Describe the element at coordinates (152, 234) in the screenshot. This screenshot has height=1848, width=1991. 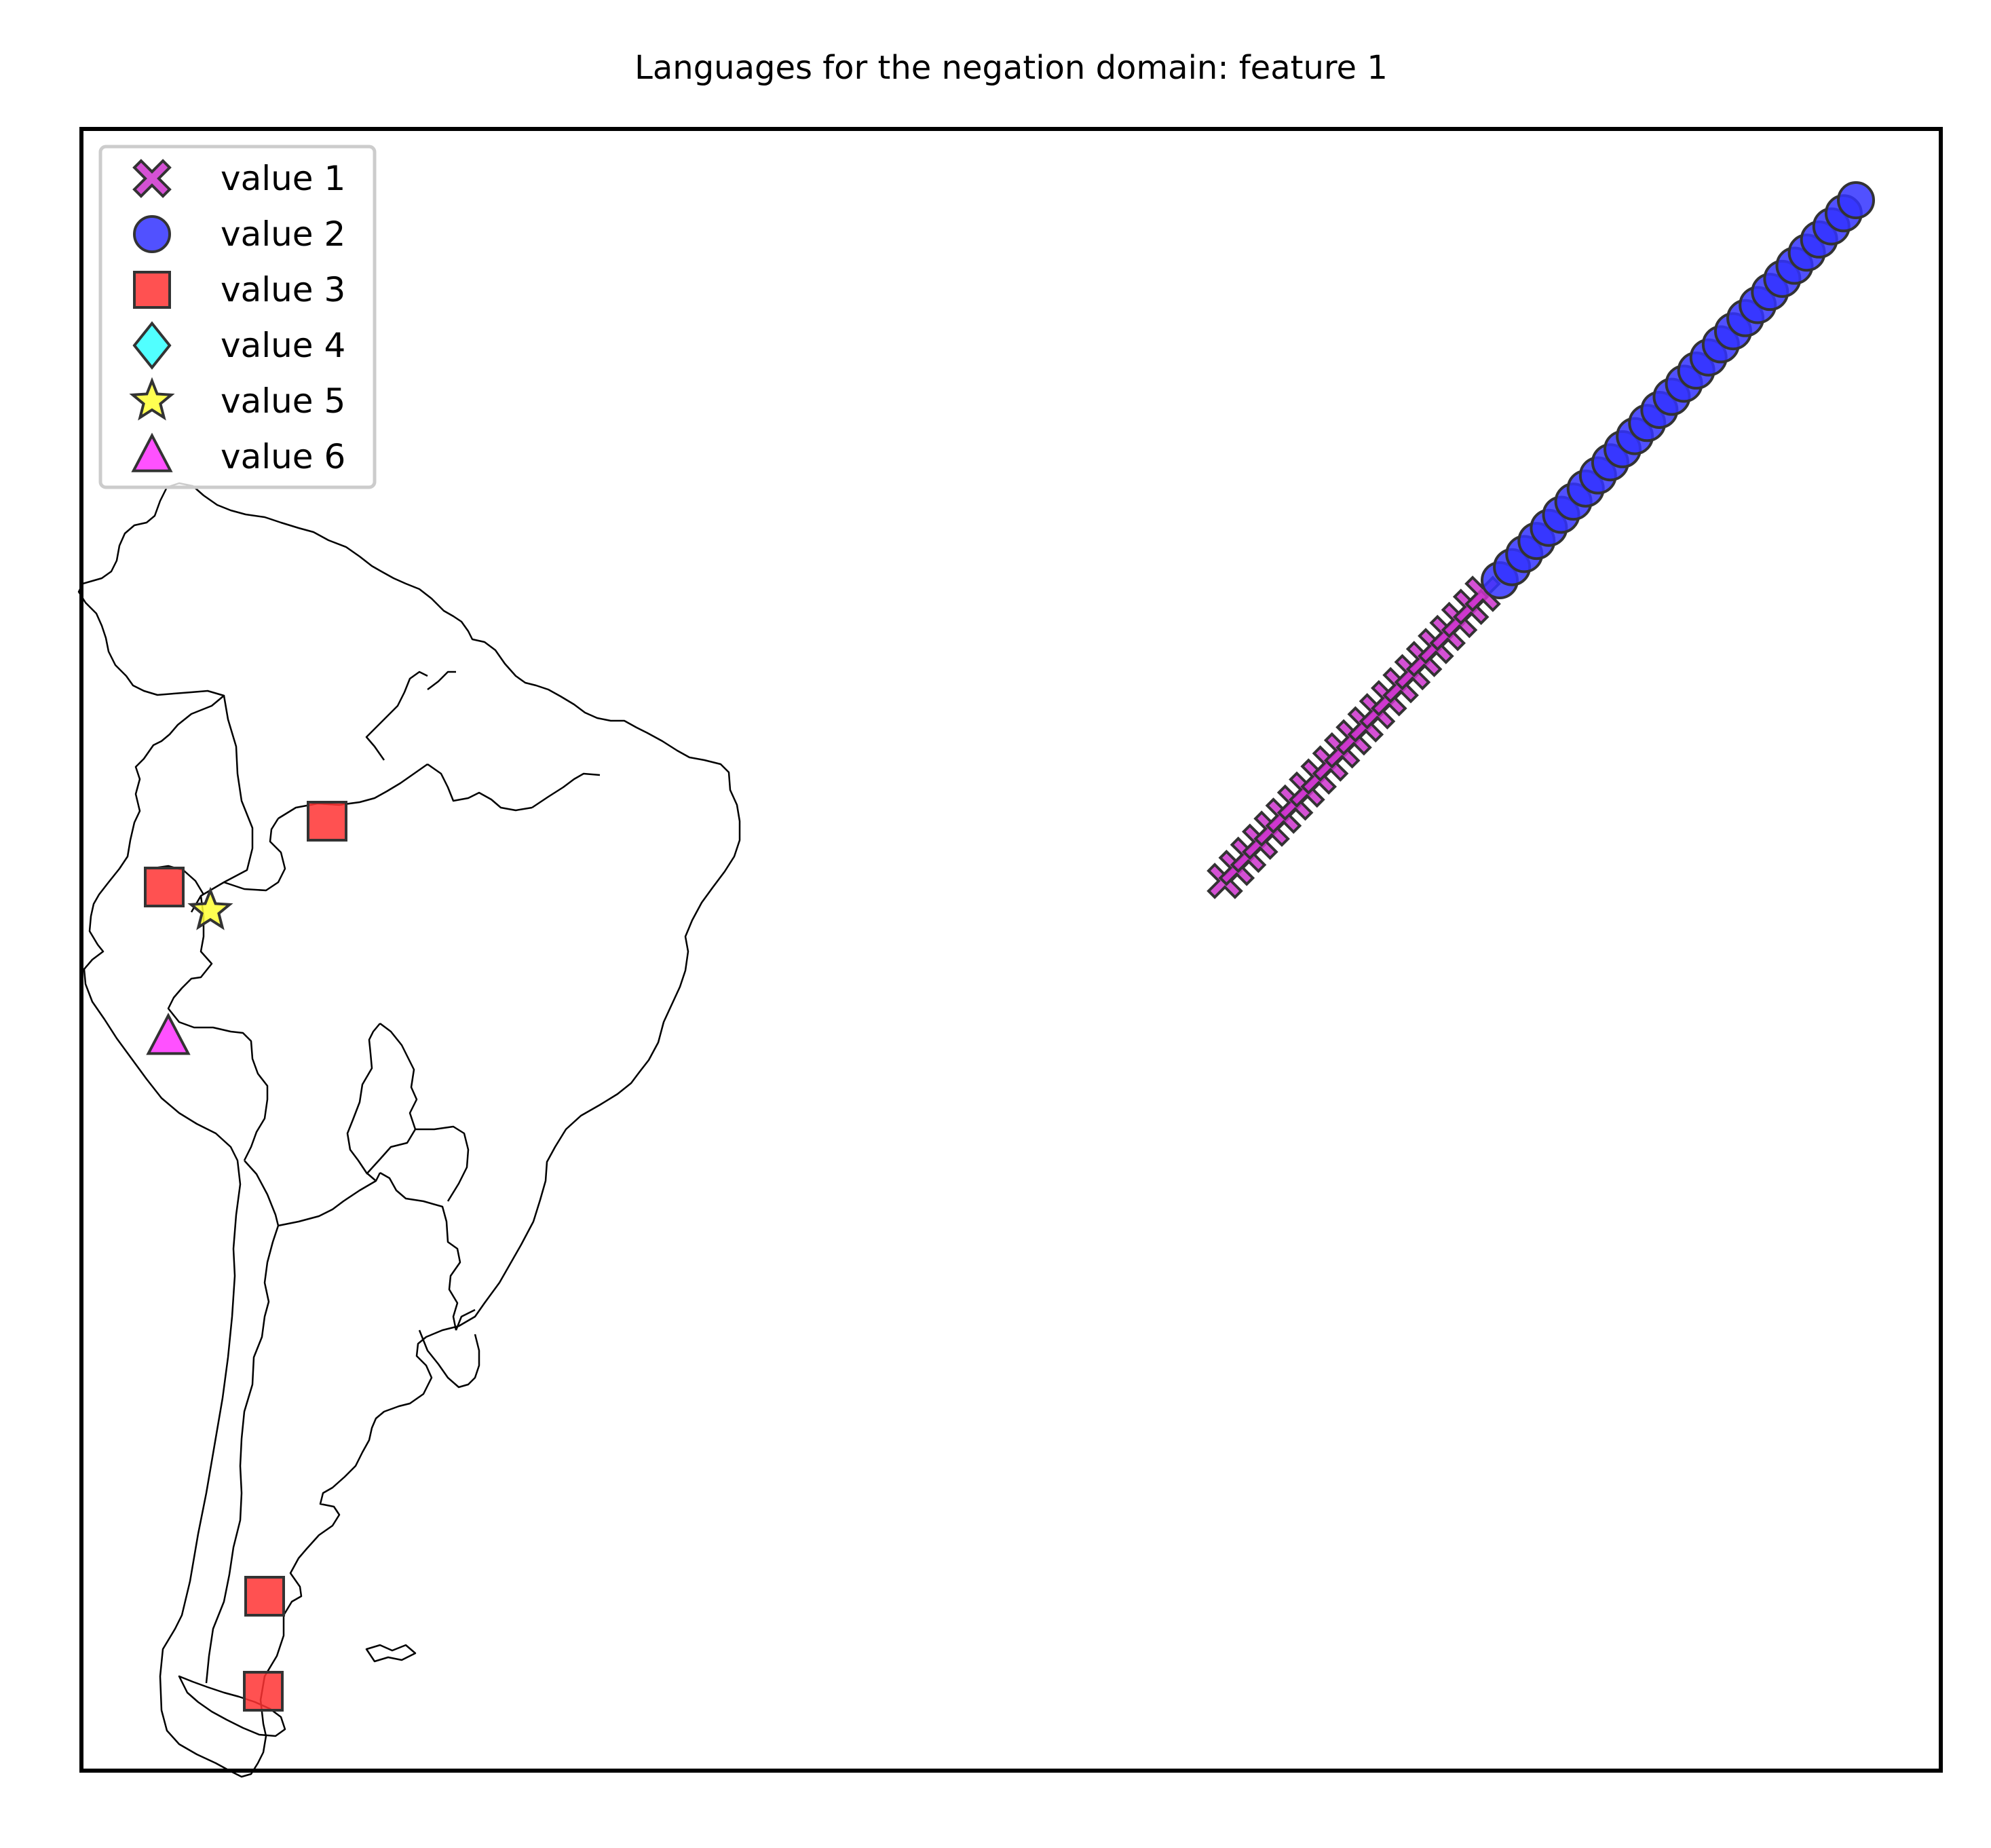
I see `legend-marker-circle` at that location.